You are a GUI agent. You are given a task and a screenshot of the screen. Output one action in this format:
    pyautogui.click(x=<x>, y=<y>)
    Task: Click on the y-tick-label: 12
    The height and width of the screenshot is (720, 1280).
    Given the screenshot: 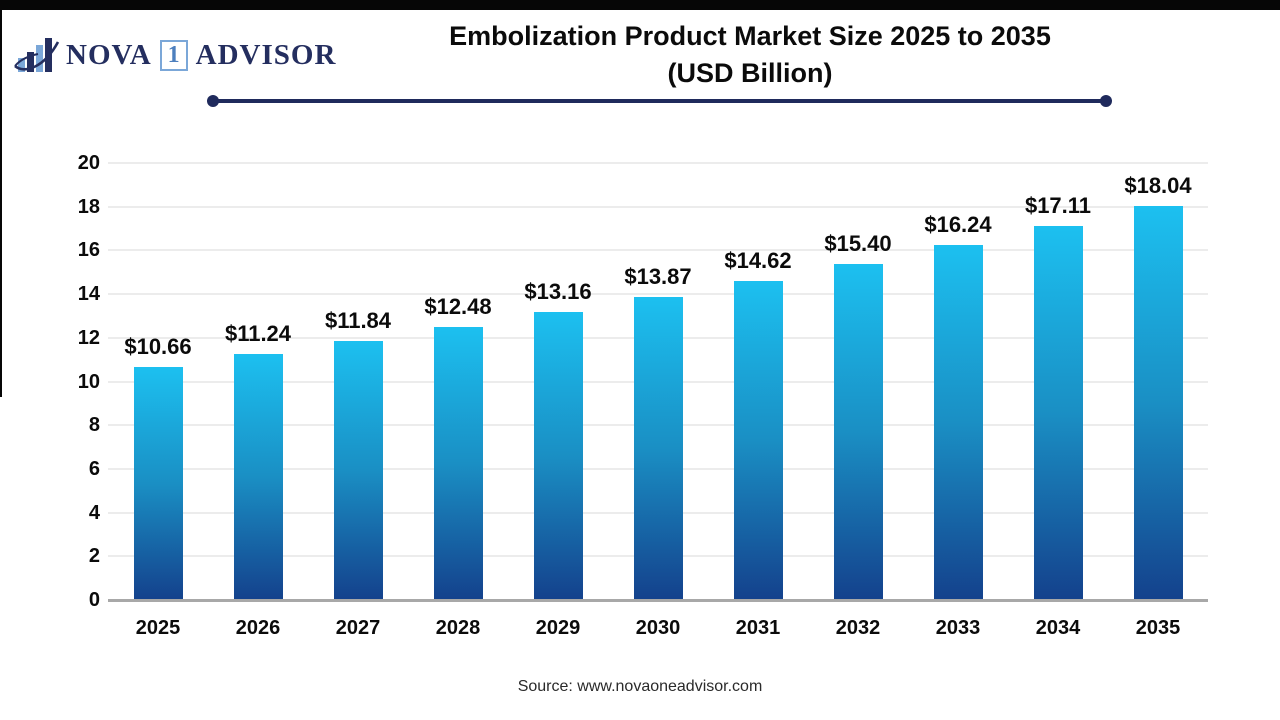 What is the action you would take?
    pyautogui.click(x=88, y=337)
    